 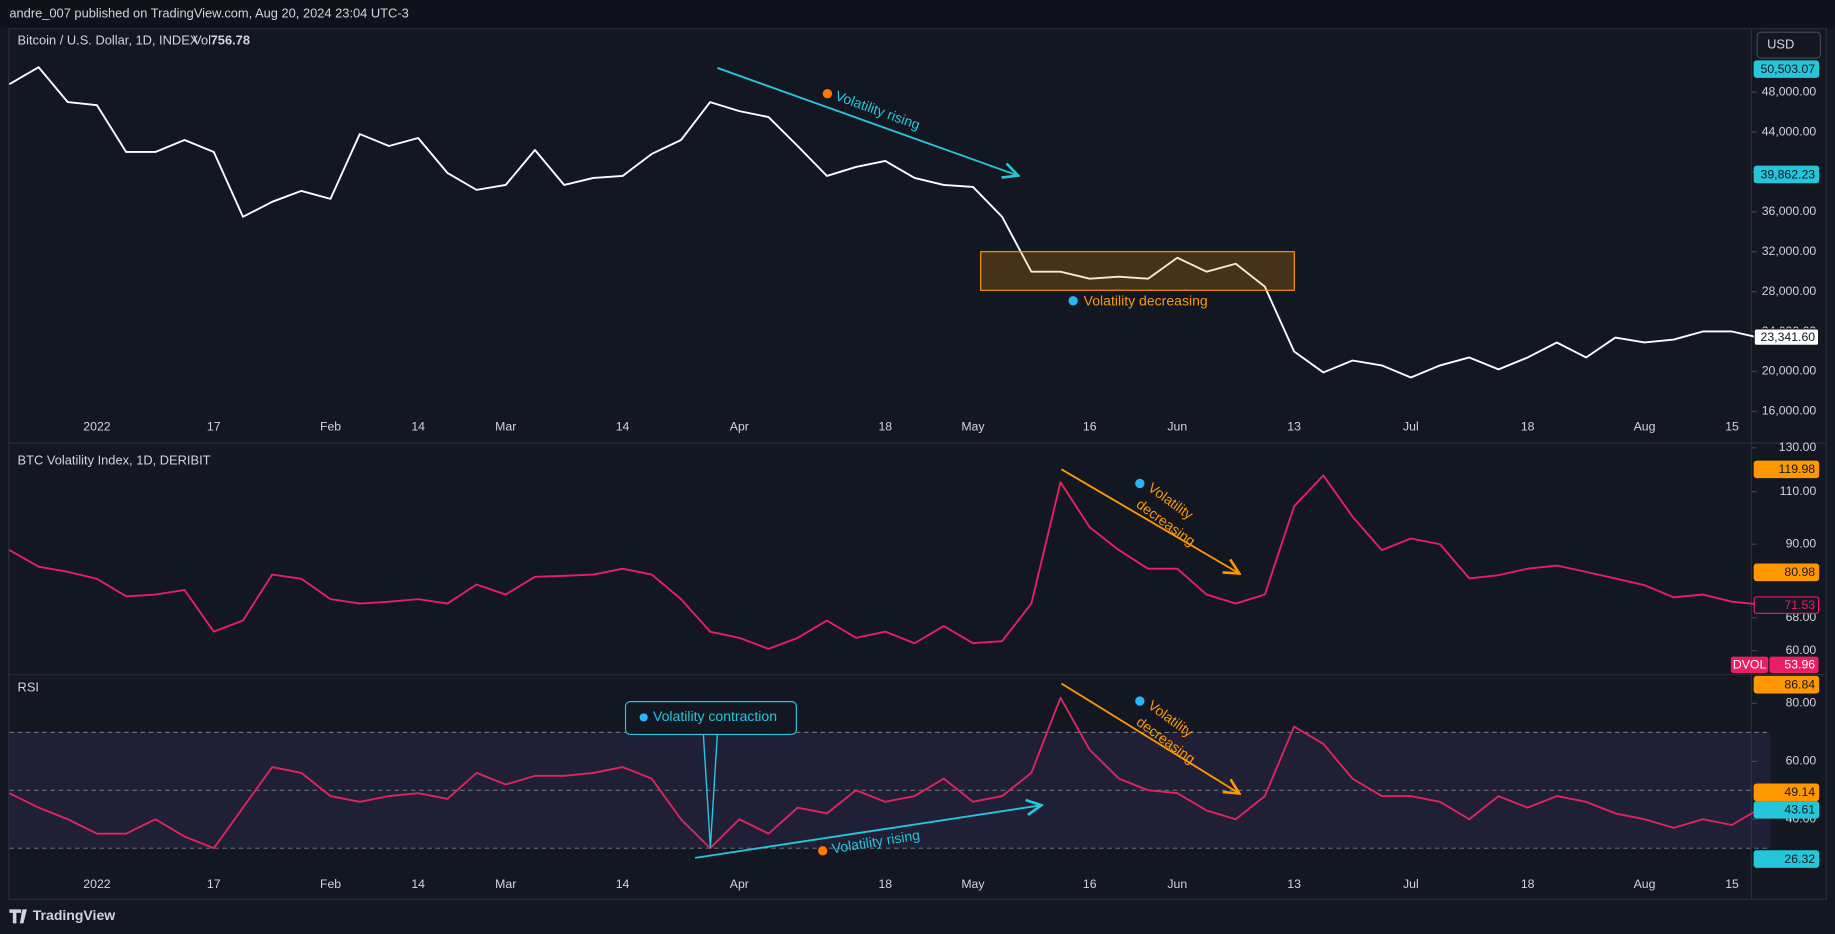 I want to click on y-tick-label: 20,000.00, so click(x=1789, y=371).